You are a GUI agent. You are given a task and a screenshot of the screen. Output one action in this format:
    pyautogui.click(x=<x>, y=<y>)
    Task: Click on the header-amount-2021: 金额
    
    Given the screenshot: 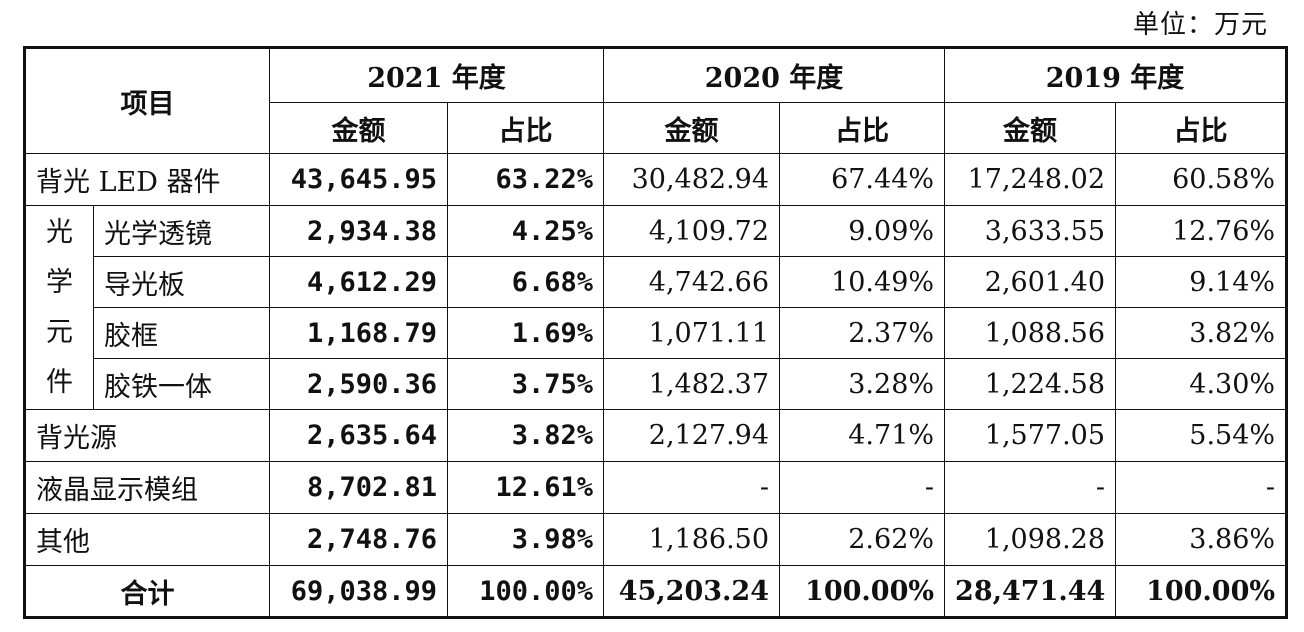 What is the action you would take?
    pyautogui.click(x=358, y=128)
    